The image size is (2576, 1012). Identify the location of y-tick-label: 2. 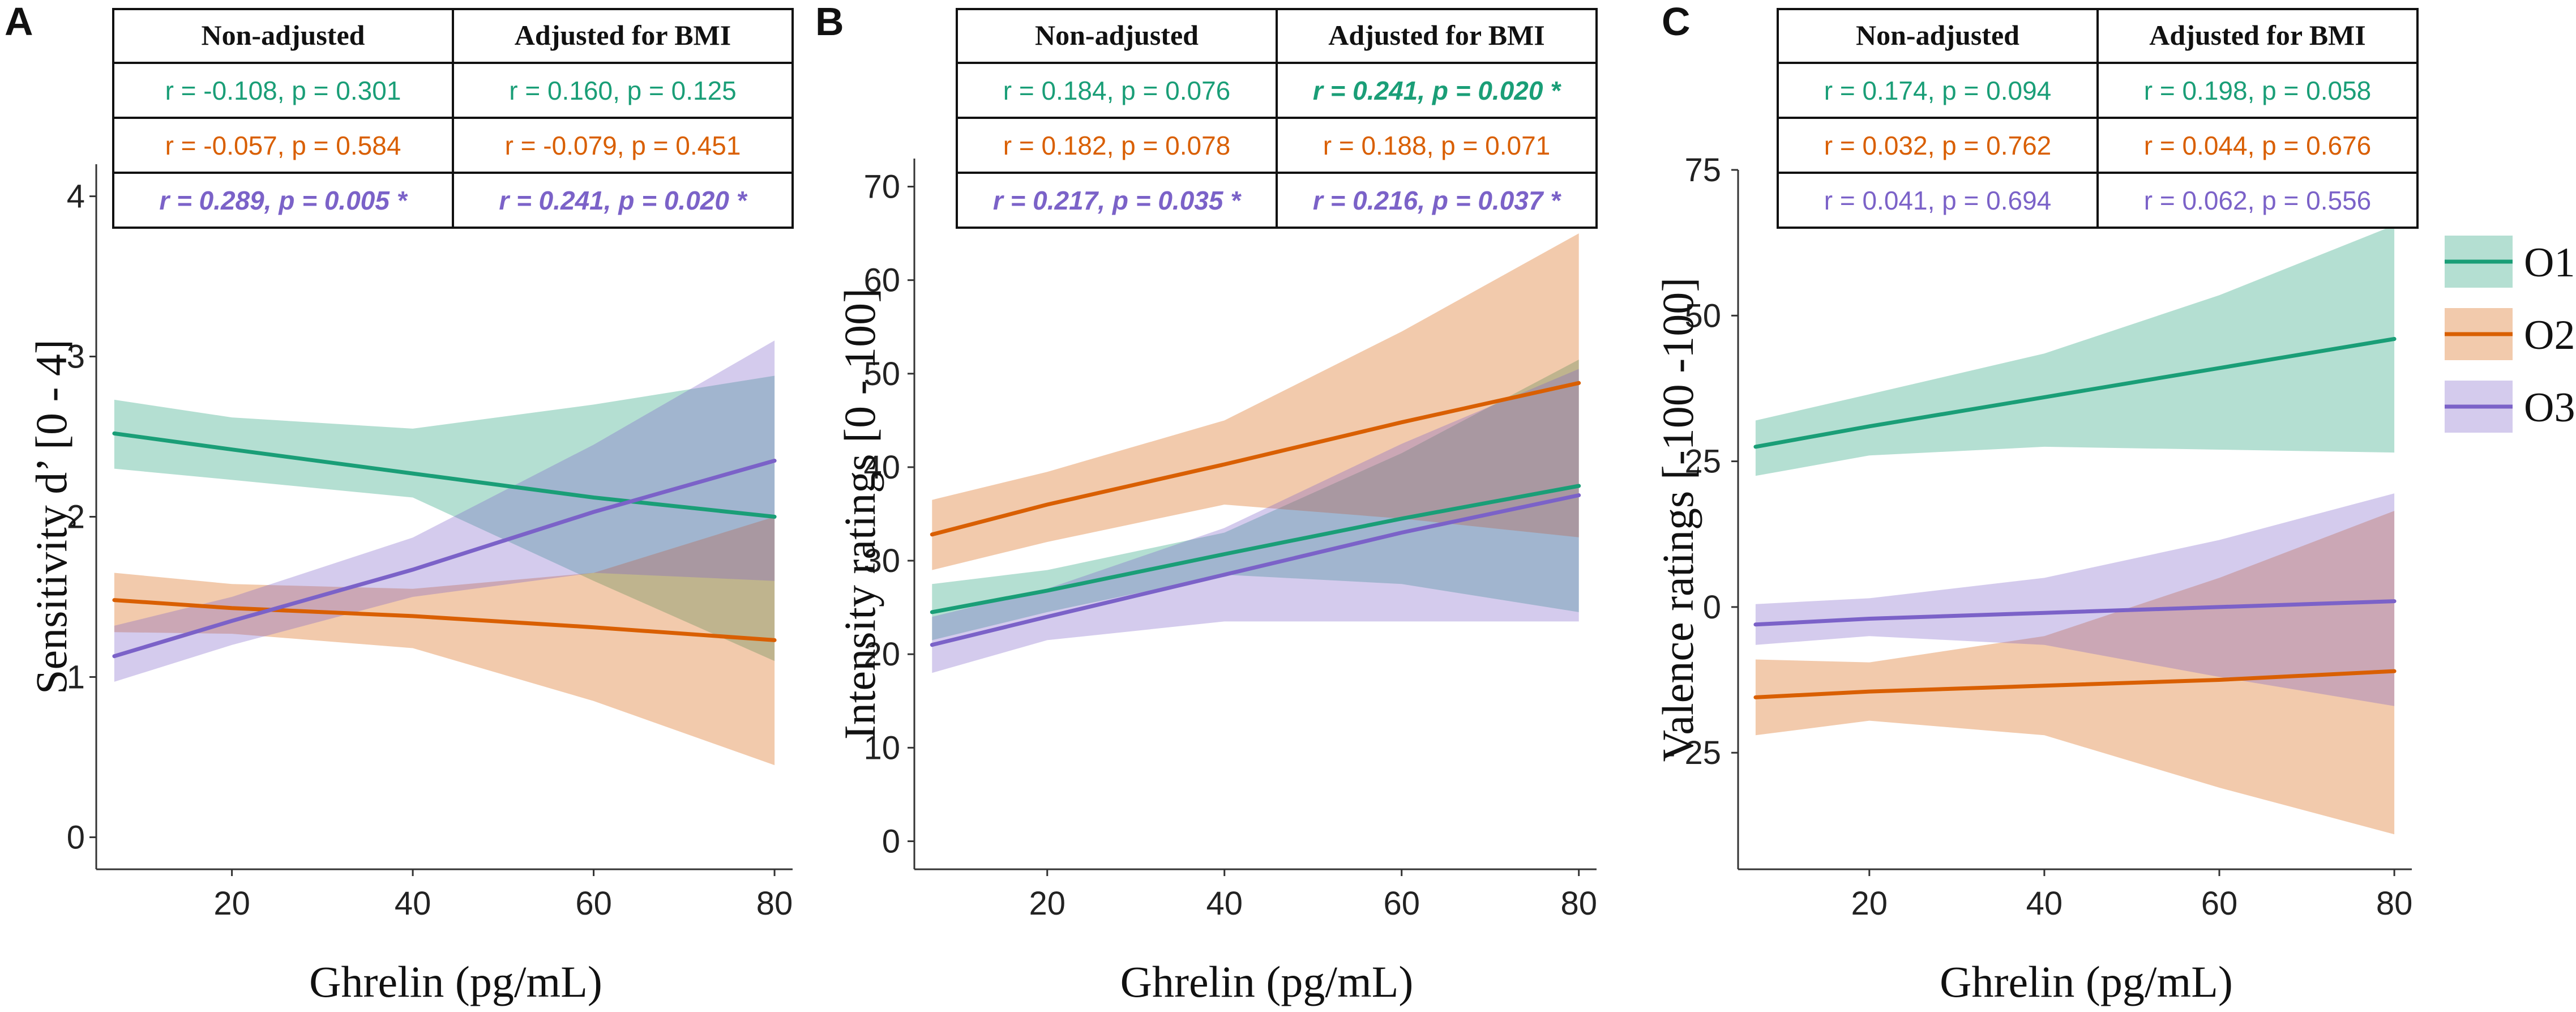
(76, 517).